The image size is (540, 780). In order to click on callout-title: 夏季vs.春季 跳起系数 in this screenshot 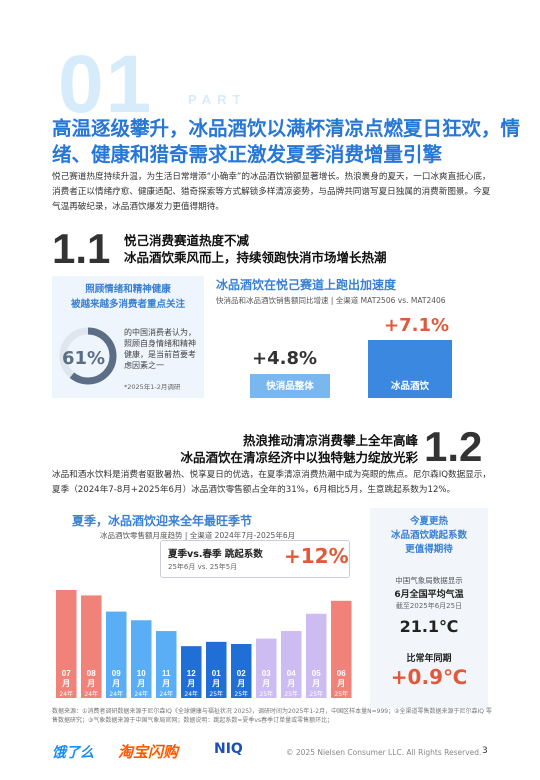, I will do `click(215, 554)`.